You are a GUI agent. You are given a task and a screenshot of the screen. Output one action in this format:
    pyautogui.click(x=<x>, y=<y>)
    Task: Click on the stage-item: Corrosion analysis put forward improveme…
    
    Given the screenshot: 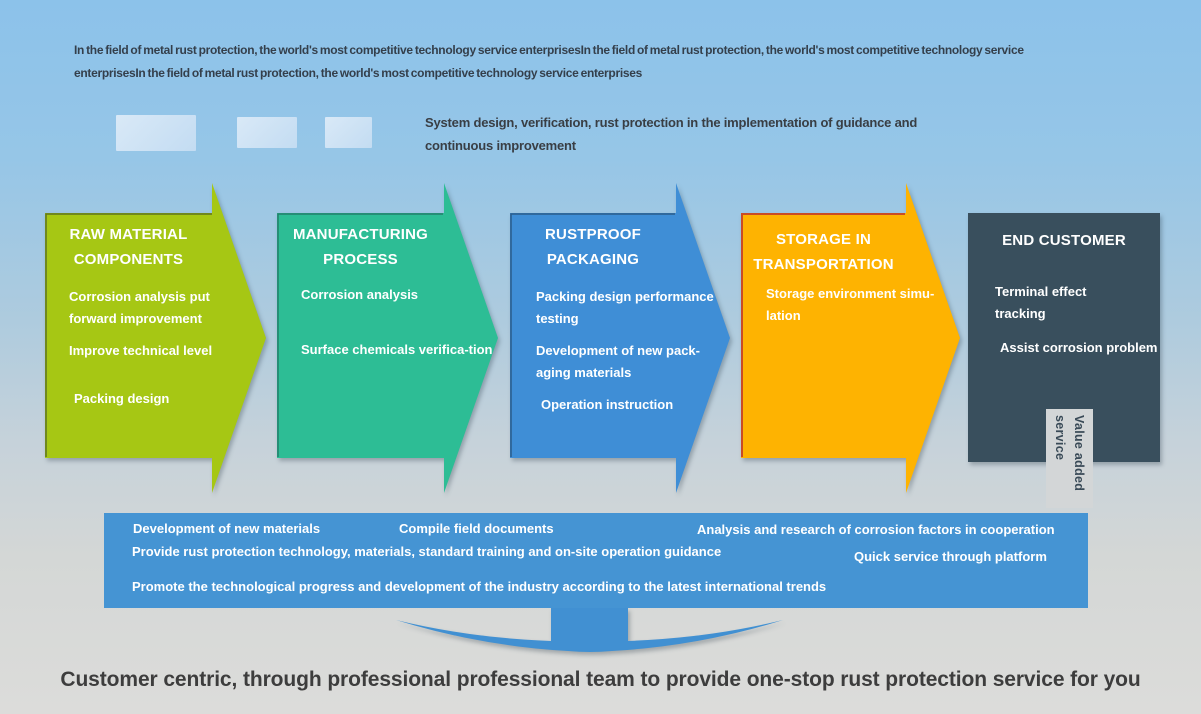 What is the action you would take?
    pyautogui.click(x=139, y=307)
    